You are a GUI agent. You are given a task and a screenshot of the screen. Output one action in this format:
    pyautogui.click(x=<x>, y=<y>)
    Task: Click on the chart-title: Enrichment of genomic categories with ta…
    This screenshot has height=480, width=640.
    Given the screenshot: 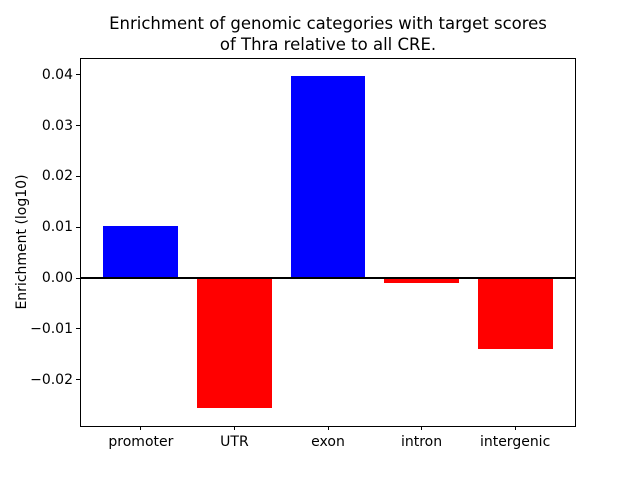 What is the action you would take?
    pyautogui.click(x=328, y=34)
    